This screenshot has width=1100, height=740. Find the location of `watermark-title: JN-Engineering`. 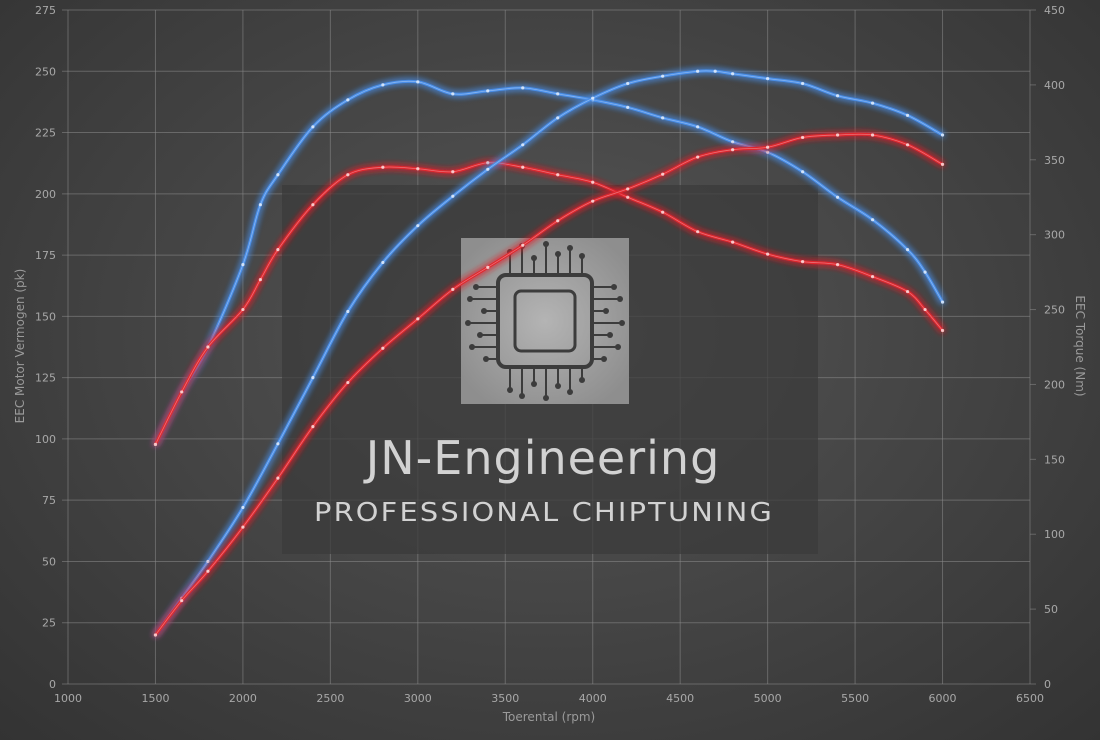

watermark-title: JN-Engineering is located at coordinates (542, 458).